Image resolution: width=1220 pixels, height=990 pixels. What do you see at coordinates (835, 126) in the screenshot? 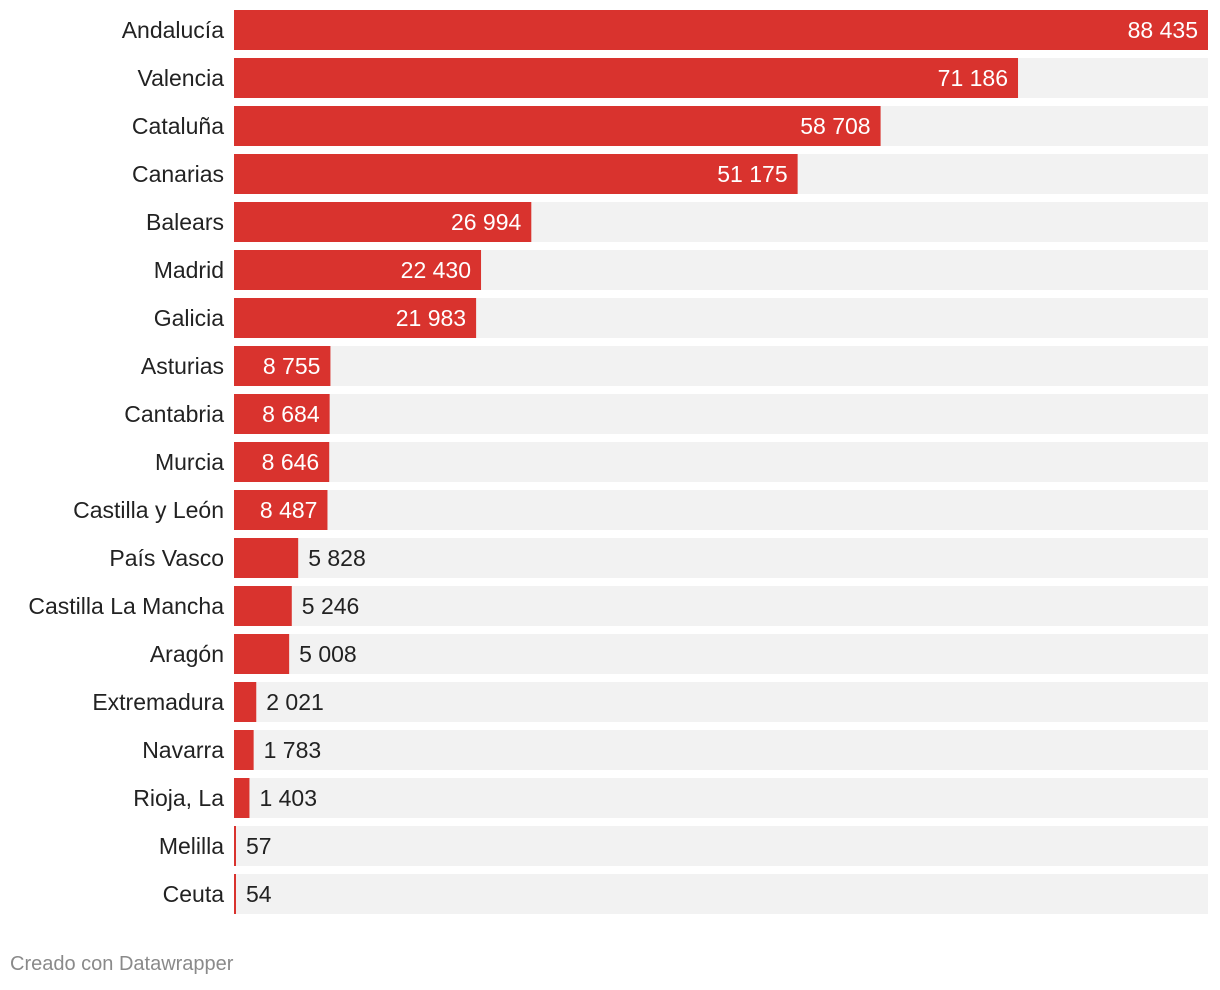
I see `value-label: 58 708` at bounding box center [835, 126].